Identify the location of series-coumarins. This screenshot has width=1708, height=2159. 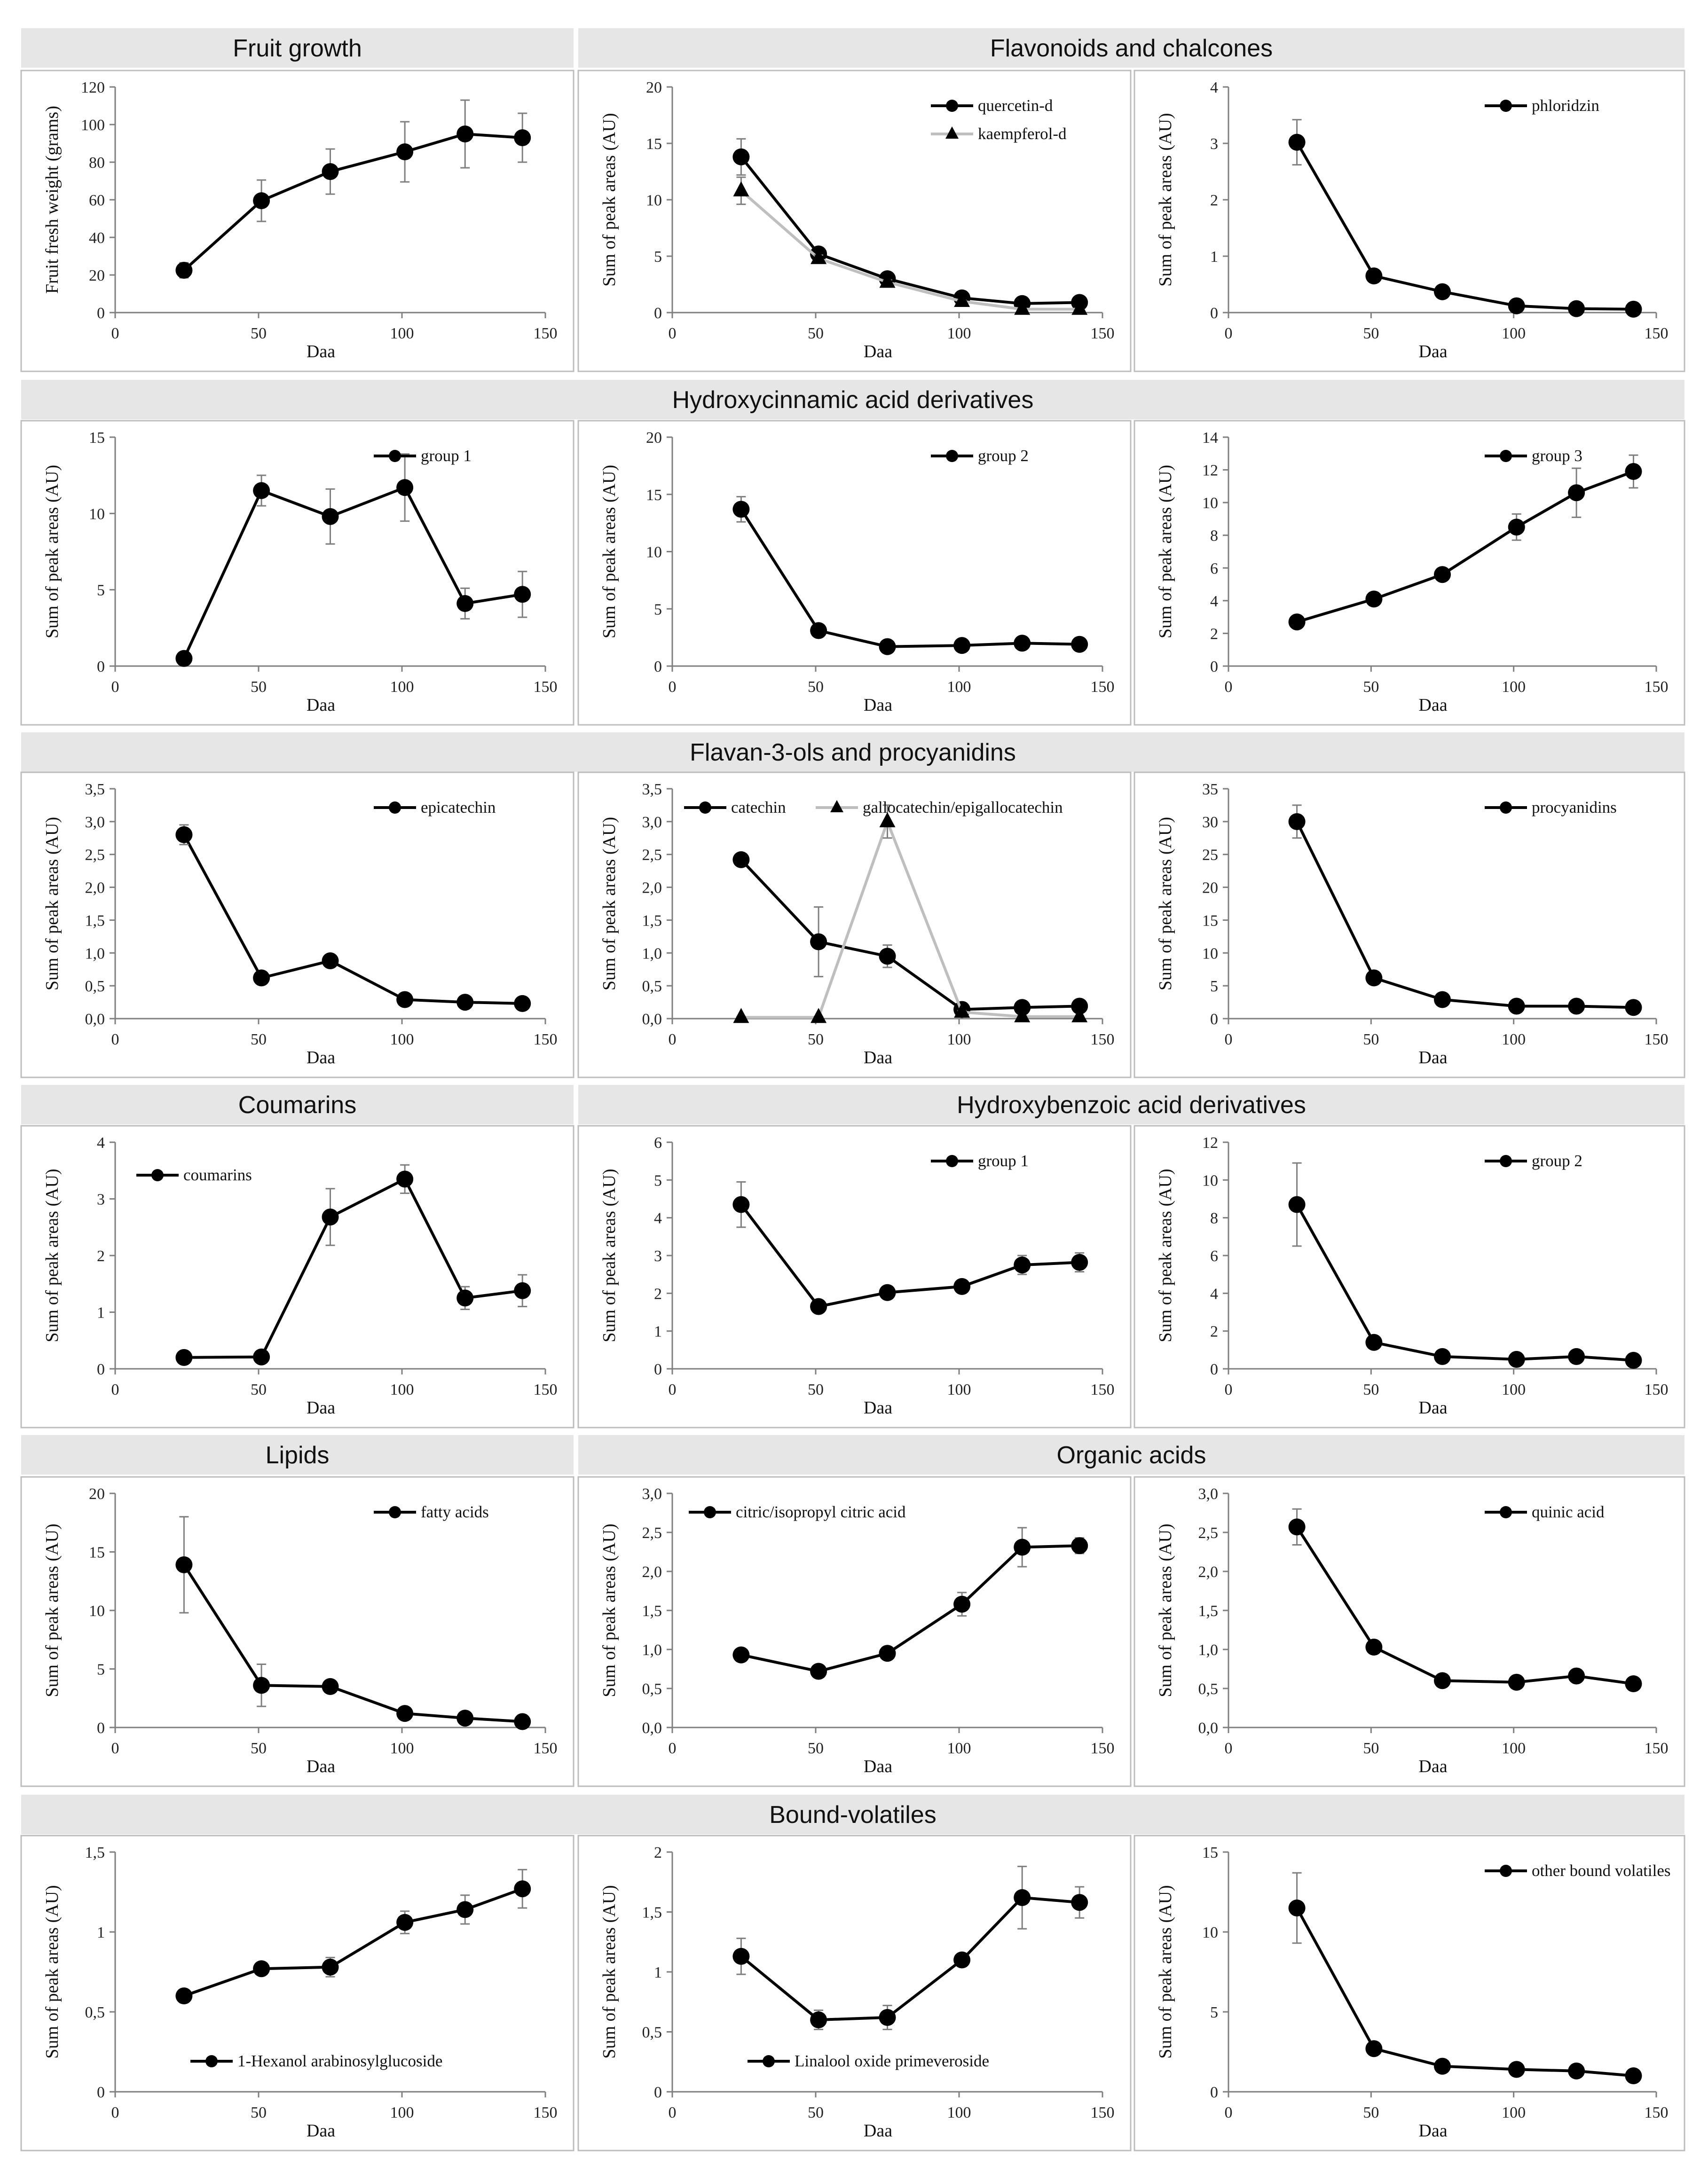
(353, 1265).